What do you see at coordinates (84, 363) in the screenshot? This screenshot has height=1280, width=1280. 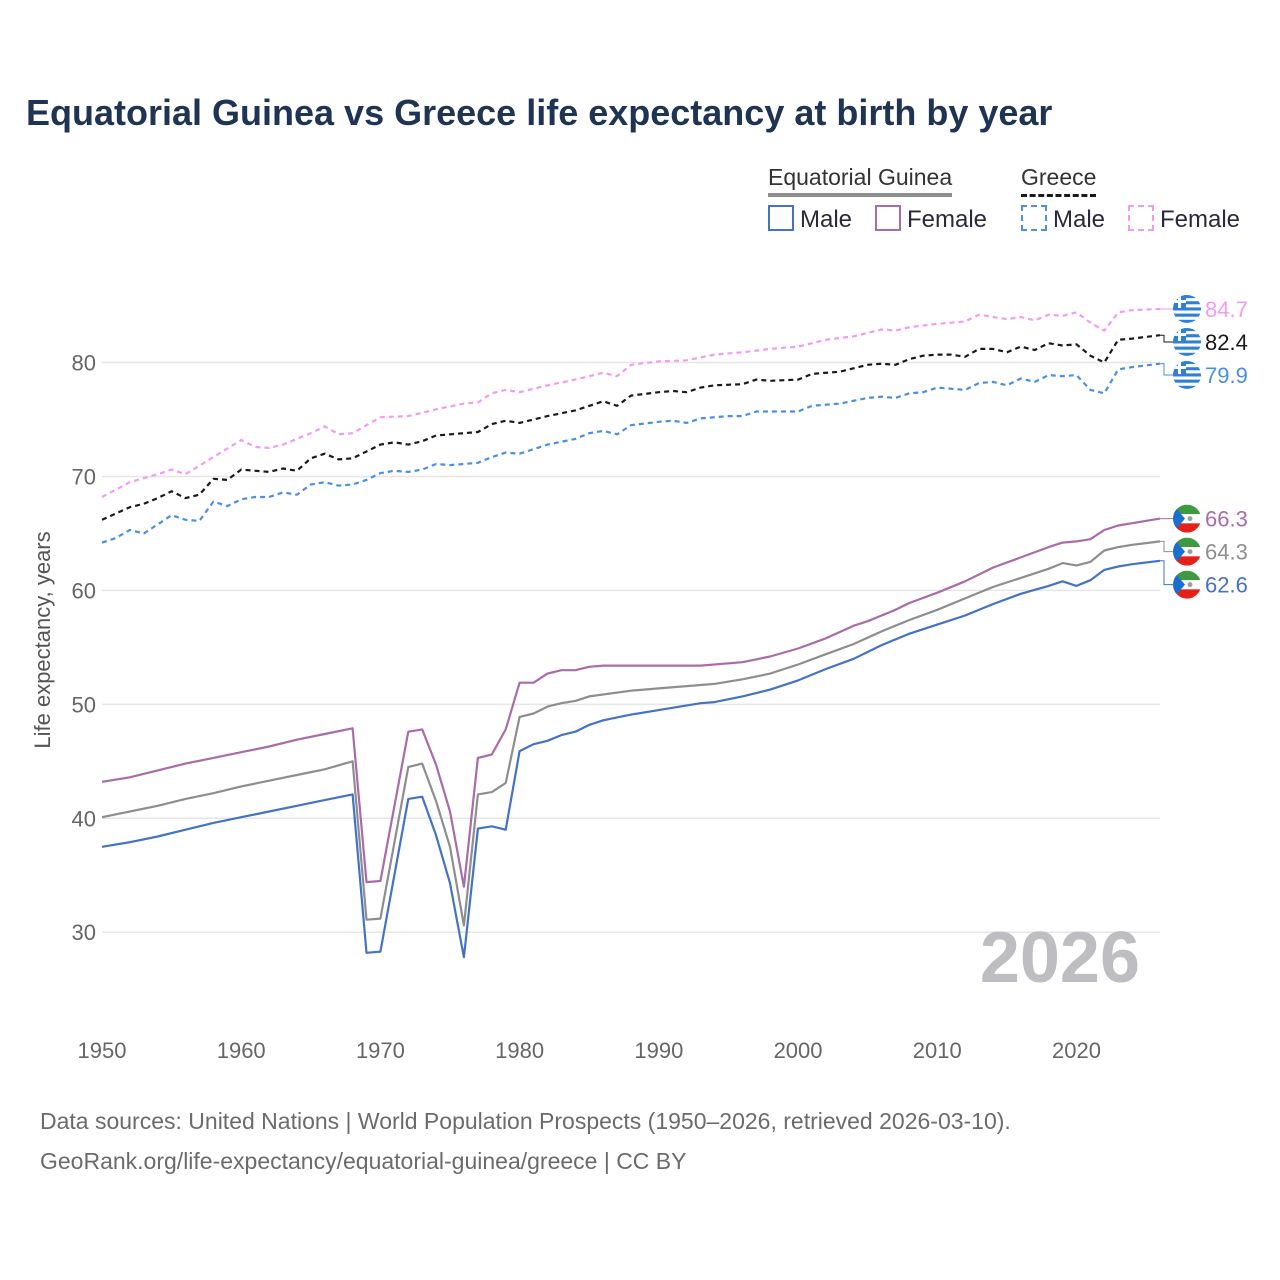 I see `y-tick-label: 80` at bounding box center [84, 363].